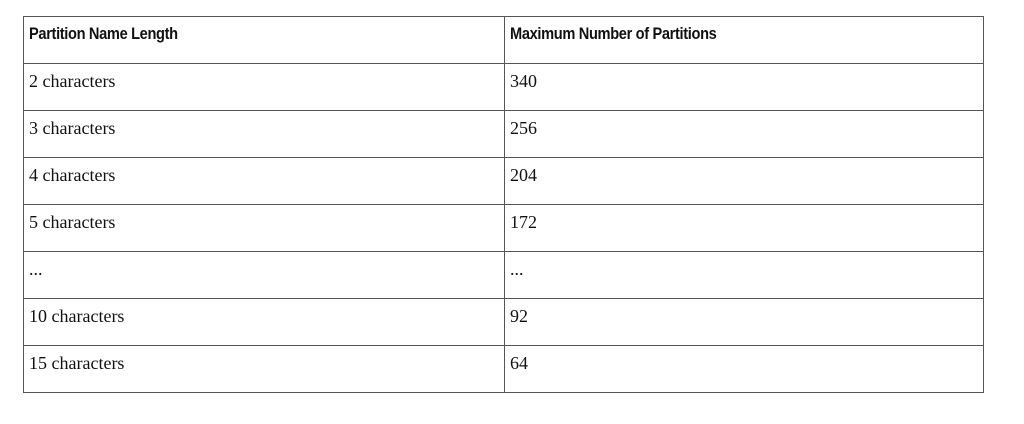 Image resolution: width=1024 pixels, height=424 pixels. Describe the element at coordinates (264, 40) in the screenshot. I see `header-partition-name-length: Partition Name Length` at that location.